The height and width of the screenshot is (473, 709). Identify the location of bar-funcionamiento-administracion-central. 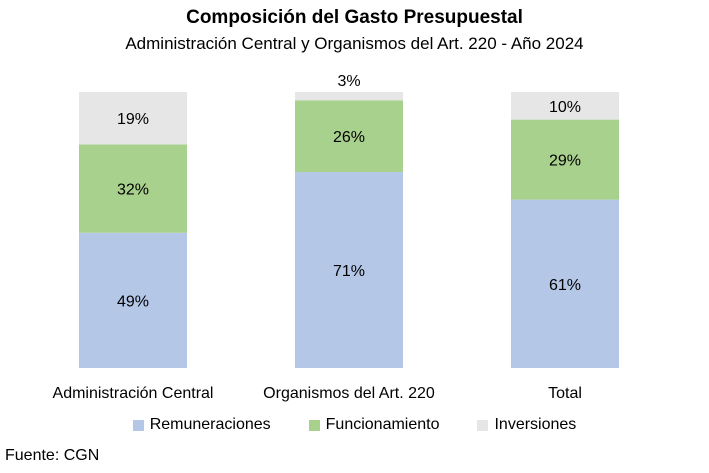
(133, 188).